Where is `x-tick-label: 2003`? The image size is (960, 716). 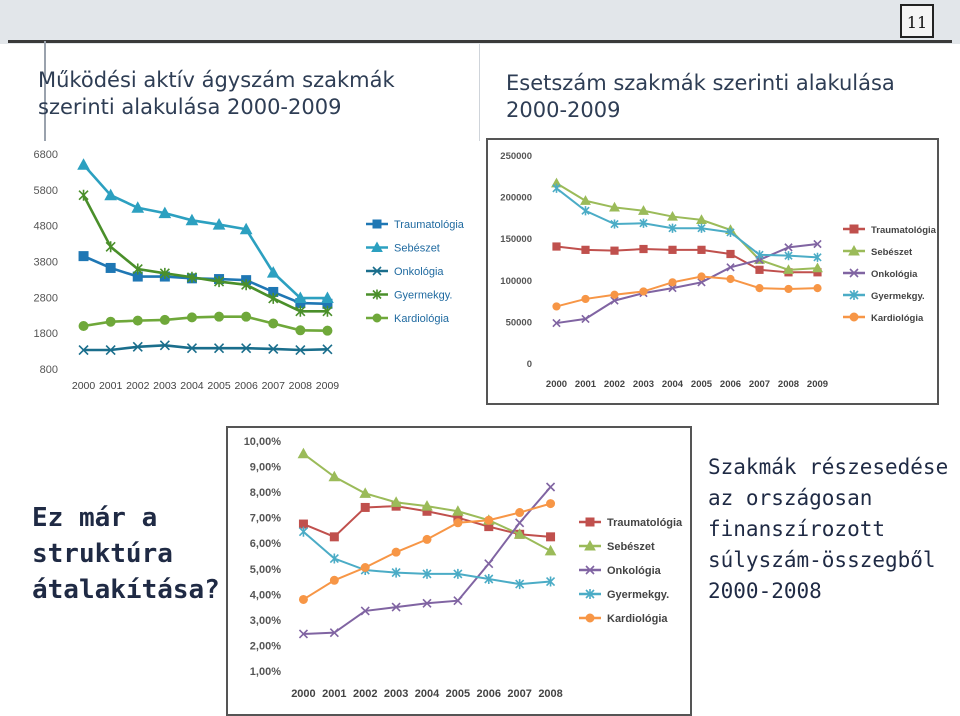
x-tick-label: 2003 is located at coordinates (396, 694).